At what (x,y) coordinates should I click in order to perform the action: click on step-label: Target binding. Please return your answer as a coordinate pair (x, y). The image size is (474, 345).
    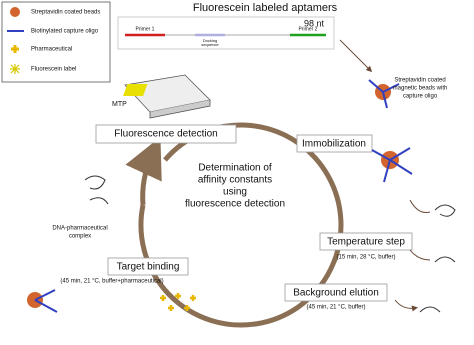
    Looking at the image, I should click on (148, 267).